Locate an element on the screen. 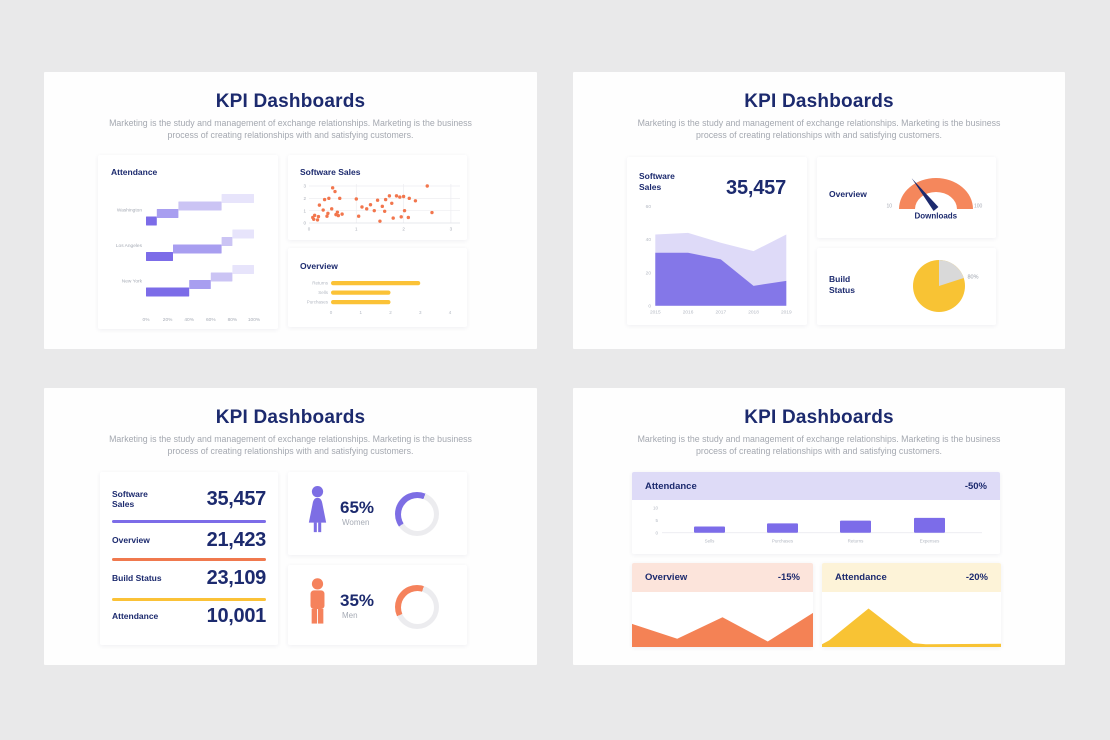 The image size is (1110, 740). change-badge: -15% is located at coordinates (788, 577).